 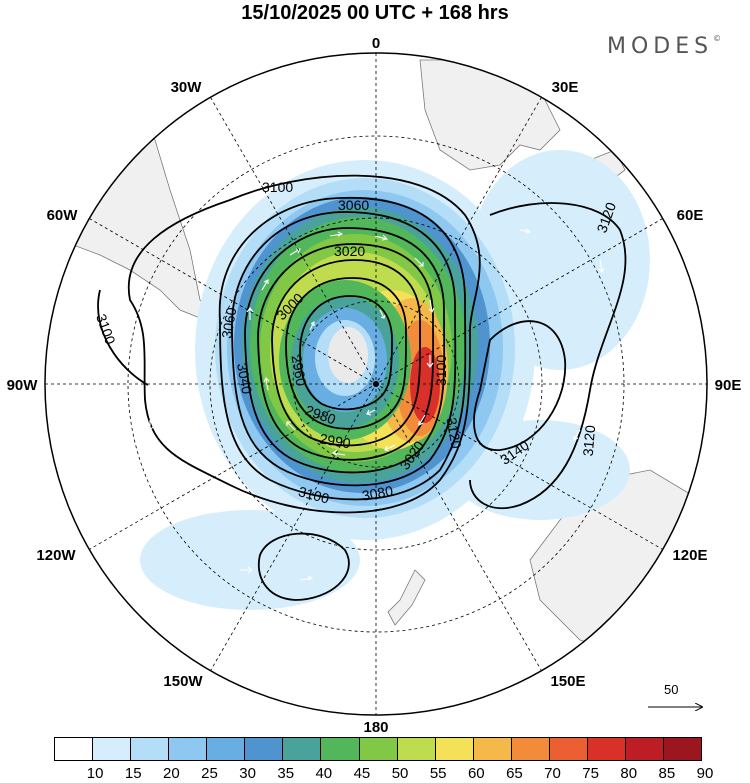 What do you see at coordinates (63, 215) in the screenshot?
I see `lon-label-60w: 60W` at bounding box center [63, 215].